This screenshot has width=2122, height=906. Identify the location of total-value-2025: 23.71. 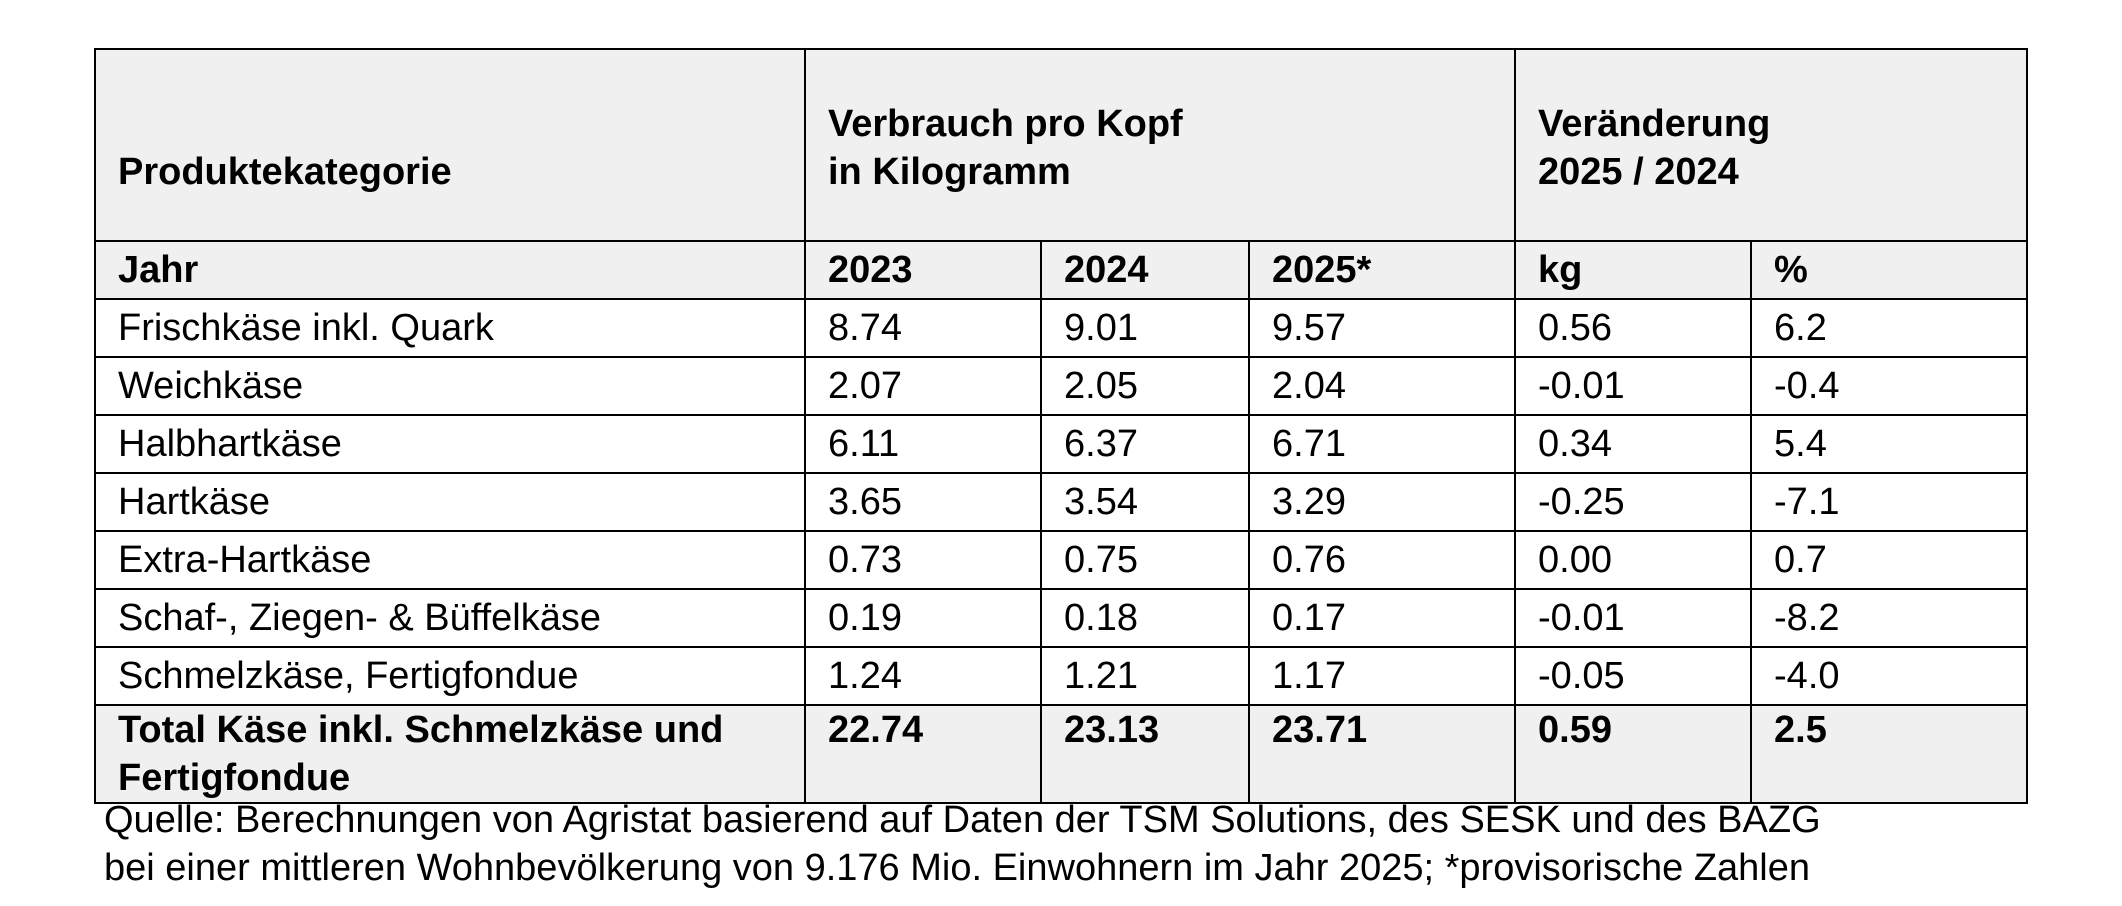
(1382, 754).